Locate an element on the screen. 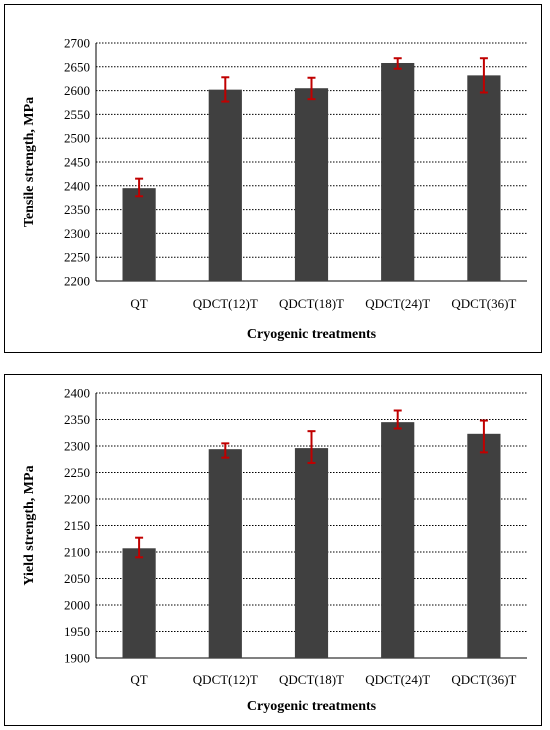  yield-y-tick-label: 2100 is located at coordinates (77, 552).